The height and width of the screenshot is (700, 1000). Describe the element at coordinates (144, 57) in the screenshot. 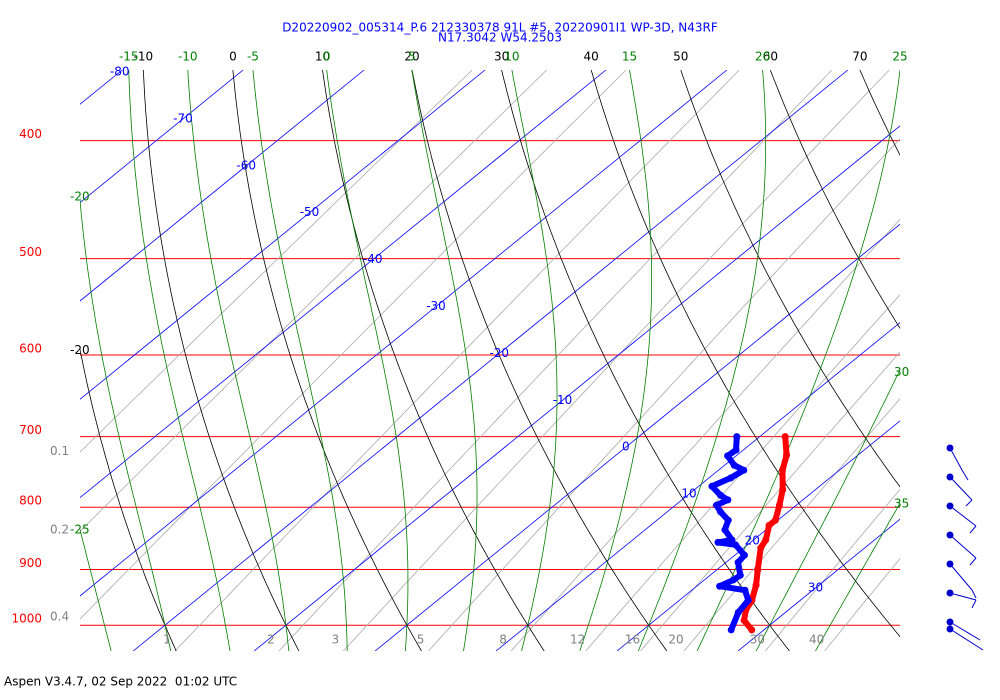

I see `dry-adiabat-label: -10` at that location.